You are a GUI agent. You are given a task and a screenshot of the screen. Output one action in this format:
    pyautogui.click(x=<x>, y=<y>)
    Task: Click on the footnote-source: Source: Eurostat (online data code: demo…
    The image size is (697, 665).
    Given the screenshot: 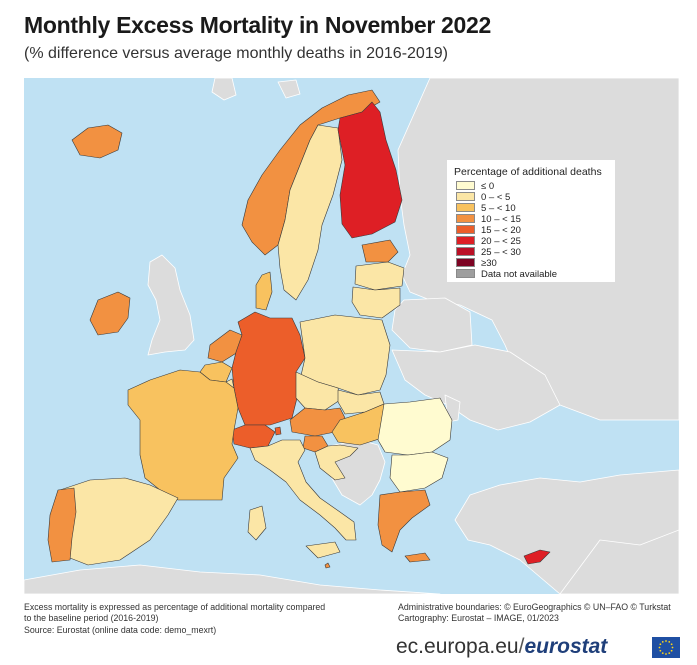 What is the action you would take?
    pyautogui.click(x=120, y=629)
    